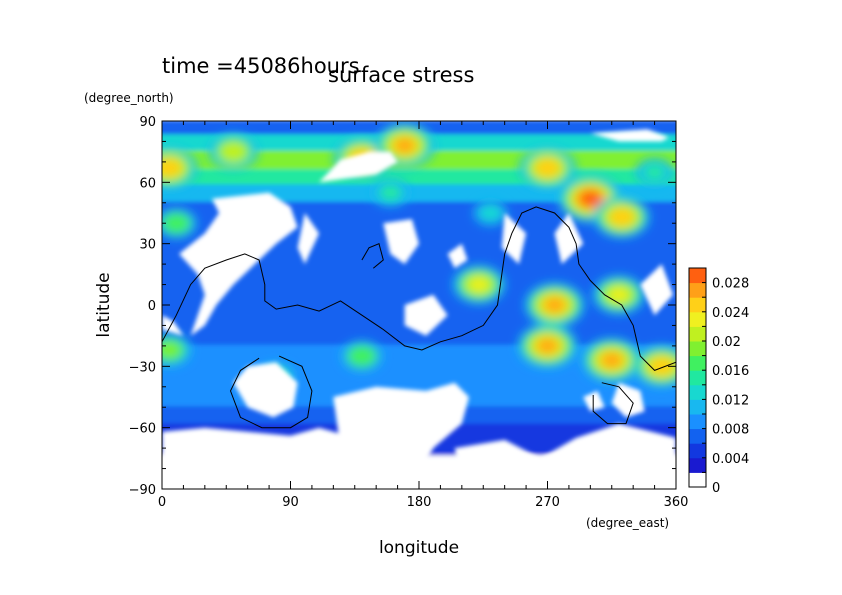 This screenshot has width=842, height=595. I want to click on time-label: time =45086hours, so click(261, 66).